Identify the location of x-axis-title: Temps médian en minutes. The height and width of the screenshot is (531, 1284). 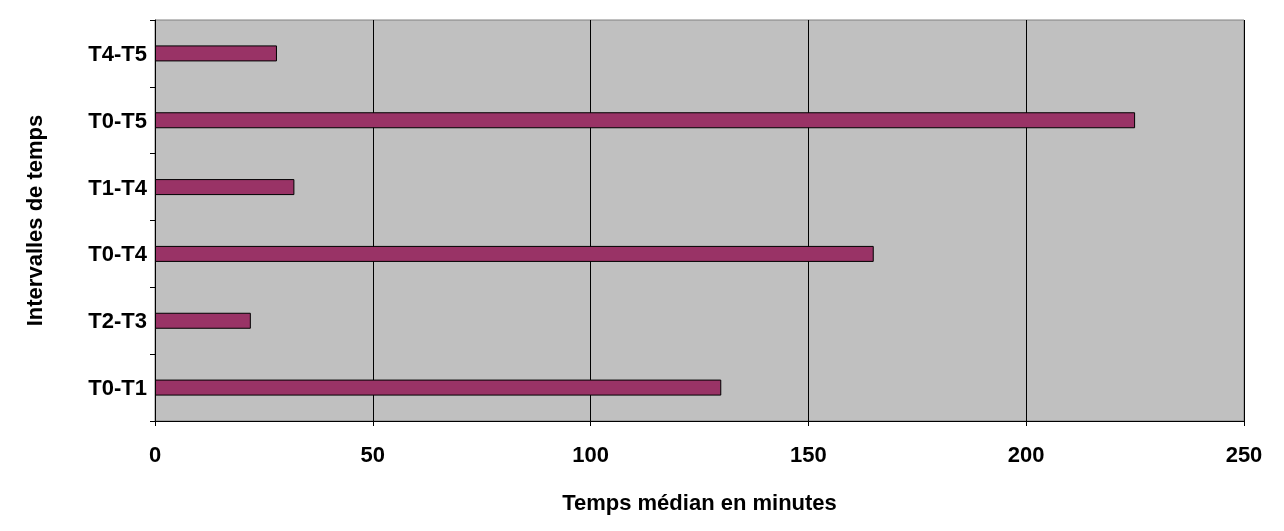
(699, 502).